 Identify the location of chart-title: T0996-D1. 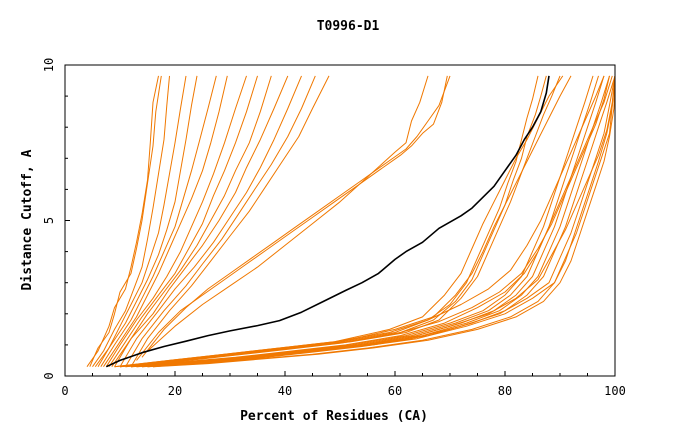
(348, 26).